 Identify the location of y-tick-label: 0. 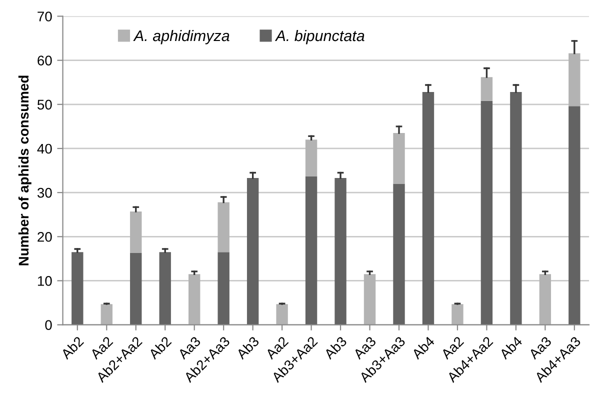
(48, 325).